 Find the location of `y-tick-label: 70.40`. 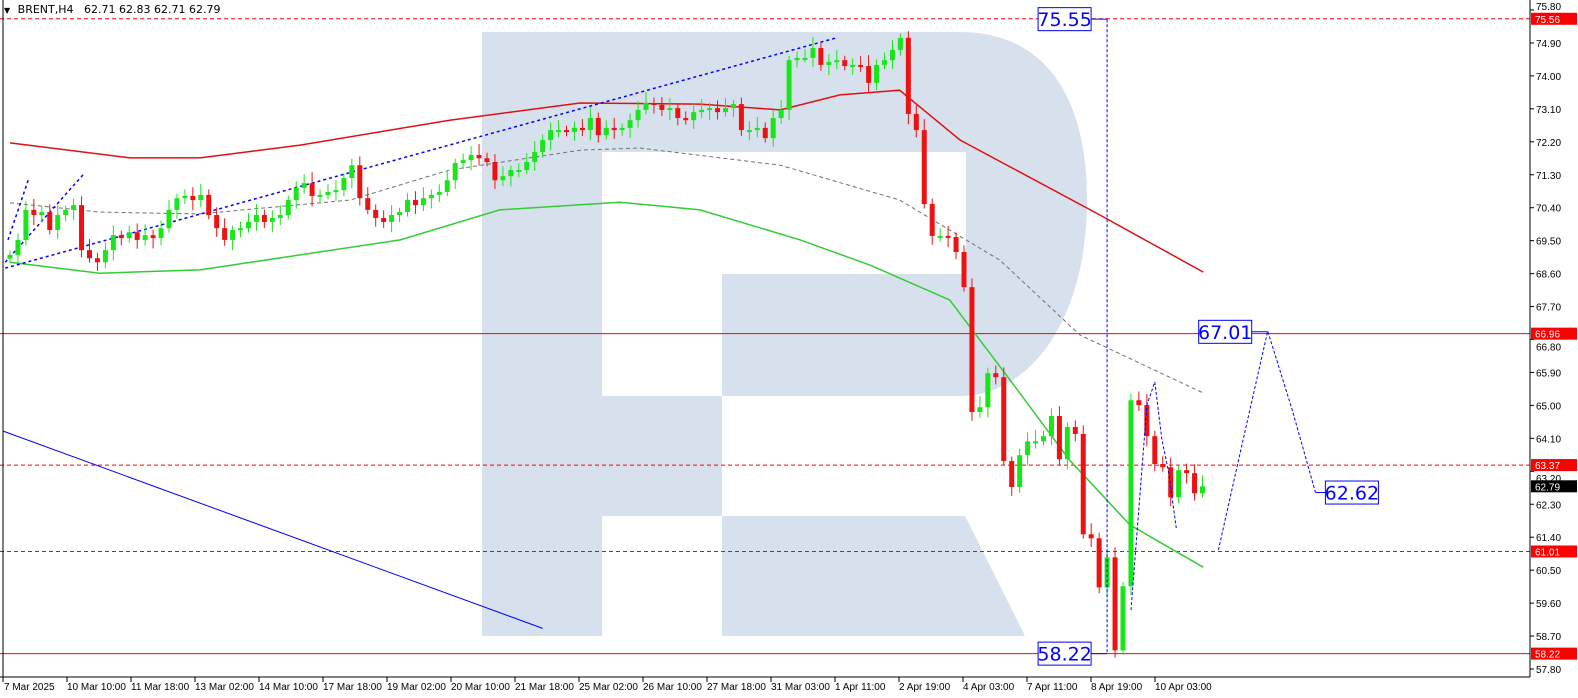

y-tick-label: 70.40 is located at coordinates (1548, 209).